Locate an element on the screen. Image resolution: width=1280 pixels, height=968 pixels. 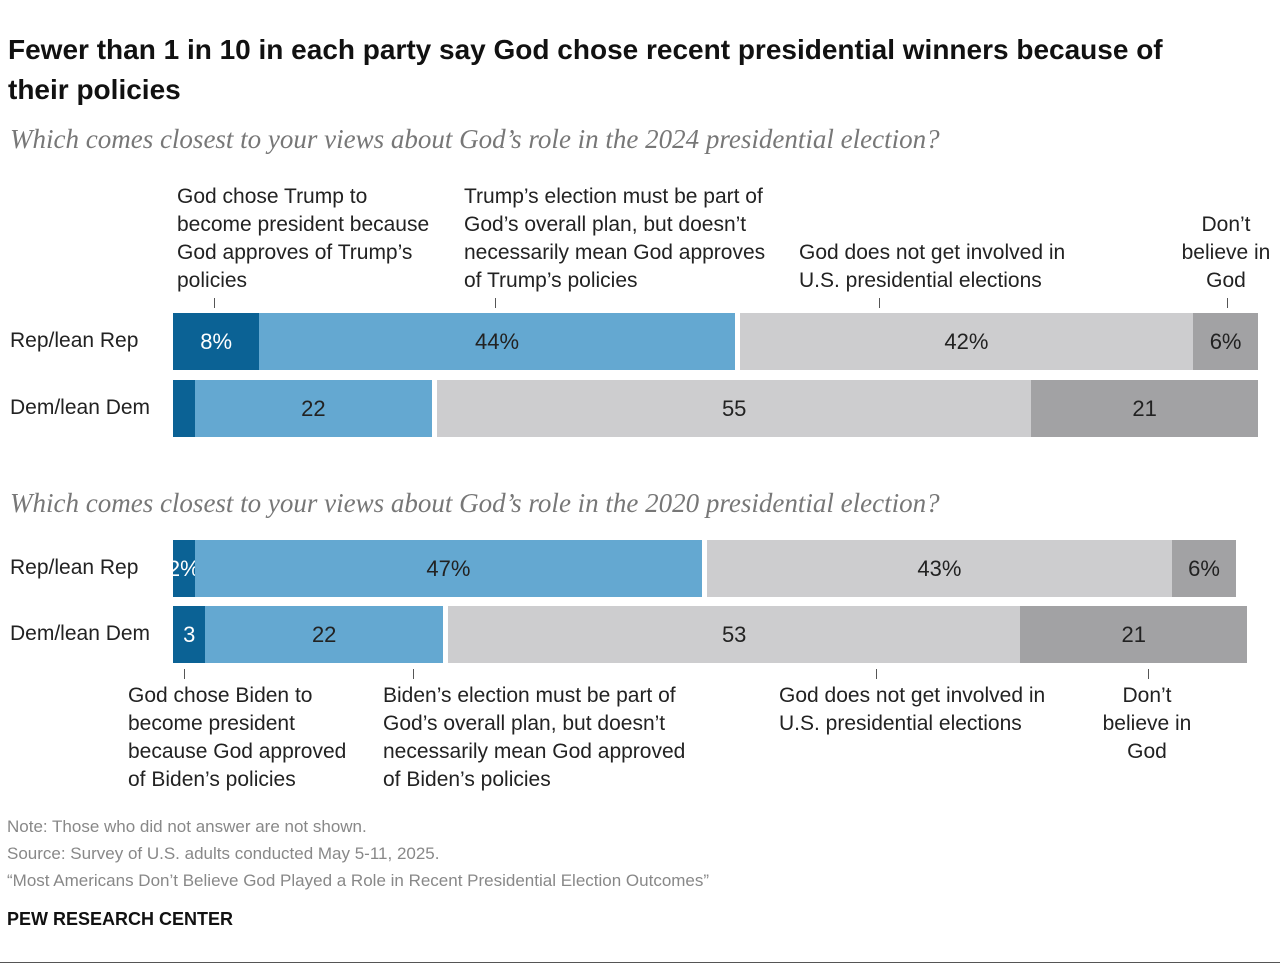
value-label: 3 is located at coordinates (189, 634).